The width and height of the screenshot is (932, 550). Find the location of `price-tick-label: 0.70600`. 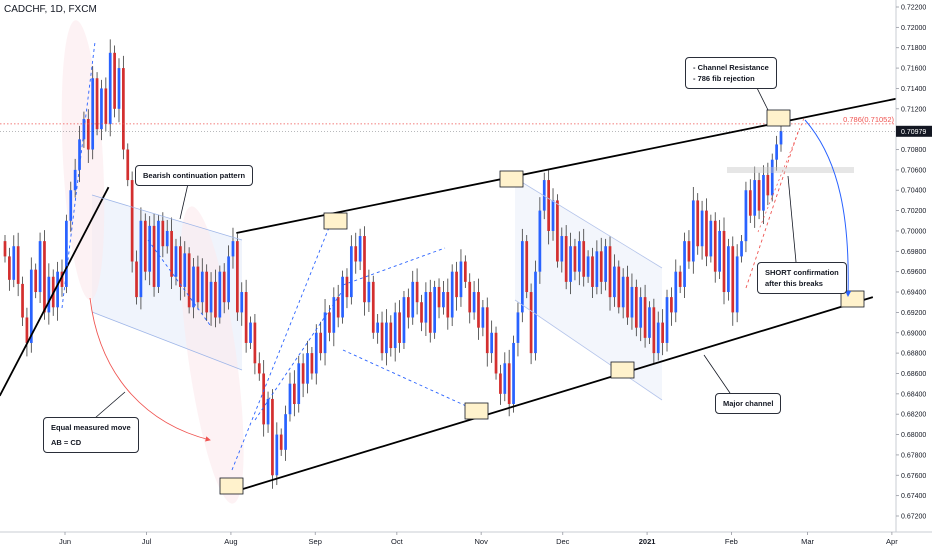

price-tick-label: 0.70600 is located at coordinates (913, 170).